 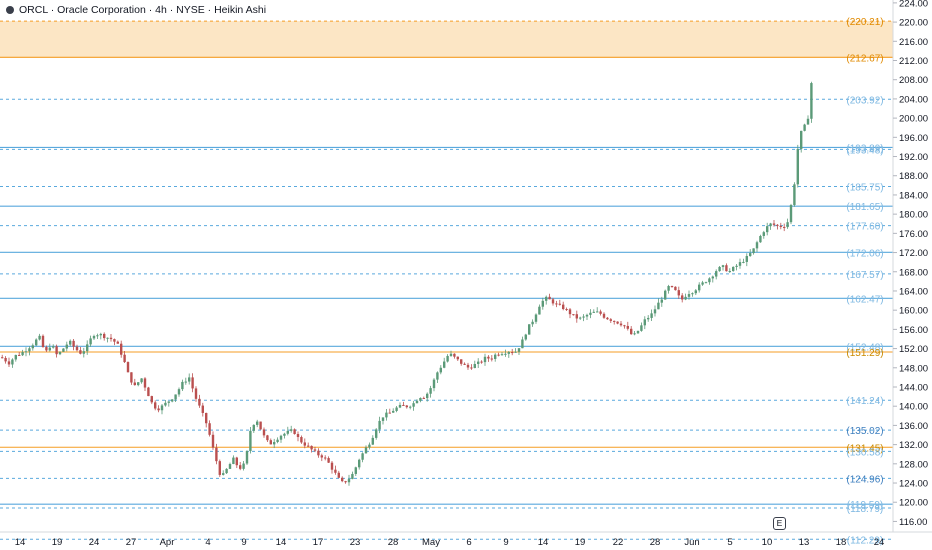 What do you see at coordinates (431, 542) in the screenshot?
I see `time-axis-tick-label: May` at bounding box center [431, 542].